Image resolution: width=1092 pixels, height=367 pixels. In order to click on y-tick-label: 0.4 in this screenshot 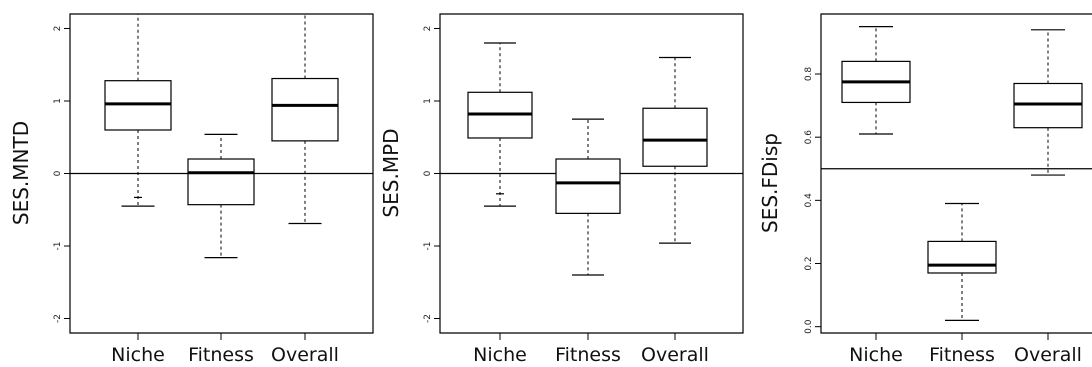, I will do `click(809, 200)`.